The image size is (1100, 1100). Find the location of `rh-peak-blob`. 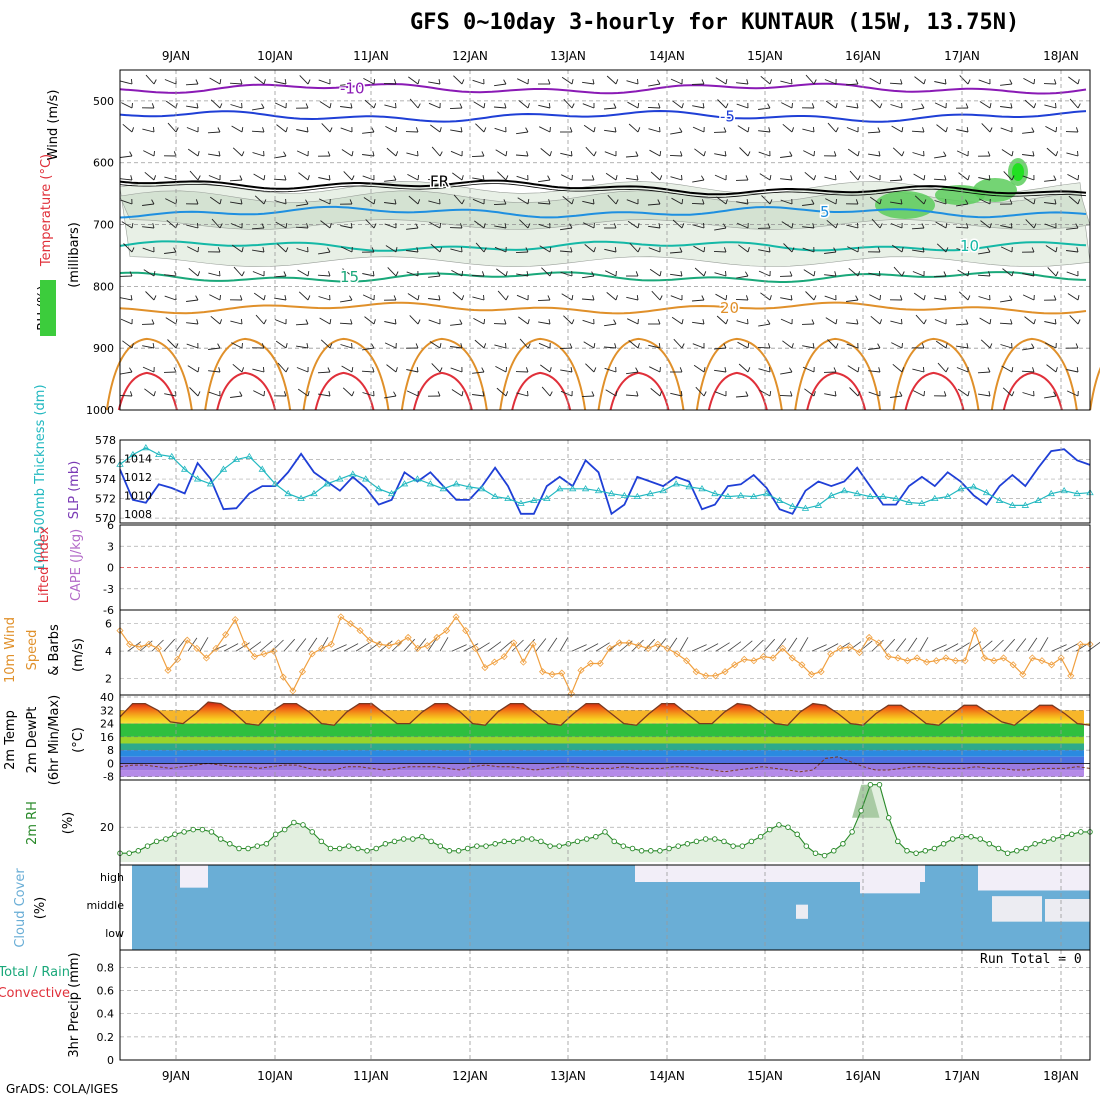

rh-peak-blob is located at coordinates (1018, 172).